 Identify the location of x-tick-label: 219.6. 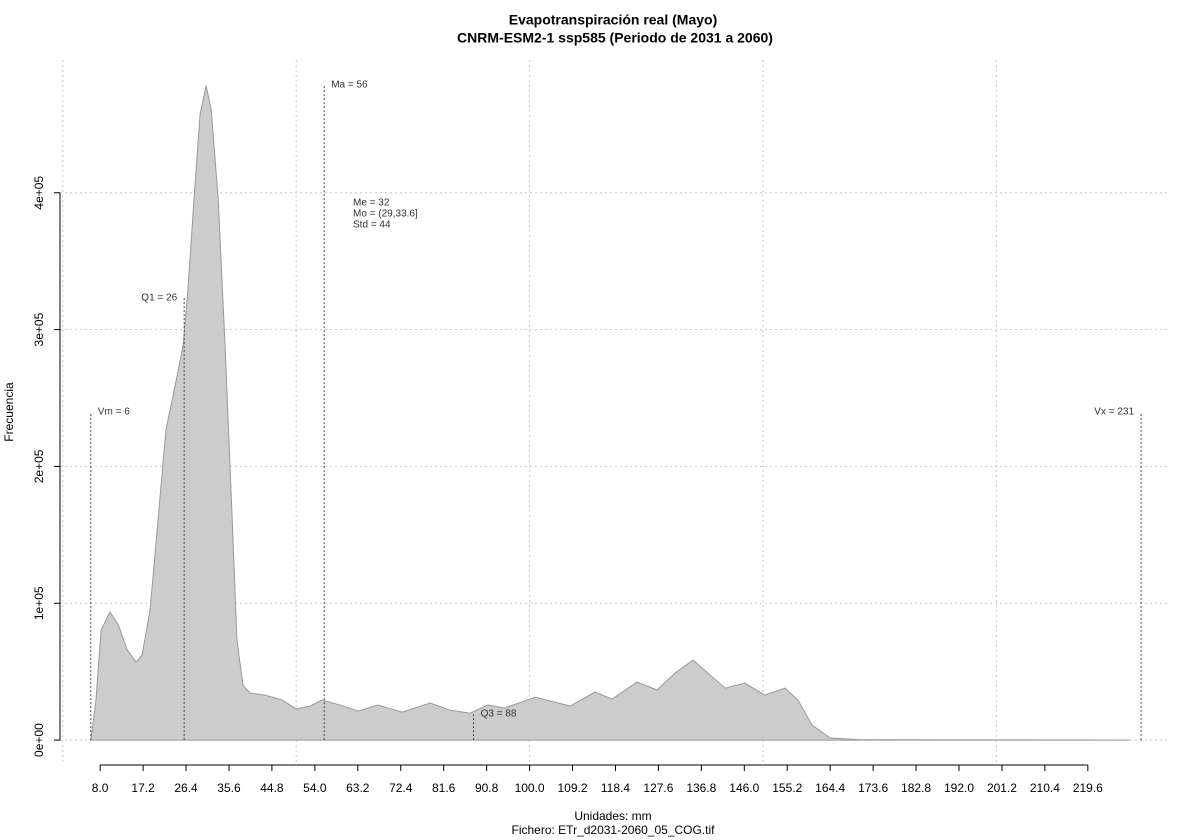
(1088, 788).